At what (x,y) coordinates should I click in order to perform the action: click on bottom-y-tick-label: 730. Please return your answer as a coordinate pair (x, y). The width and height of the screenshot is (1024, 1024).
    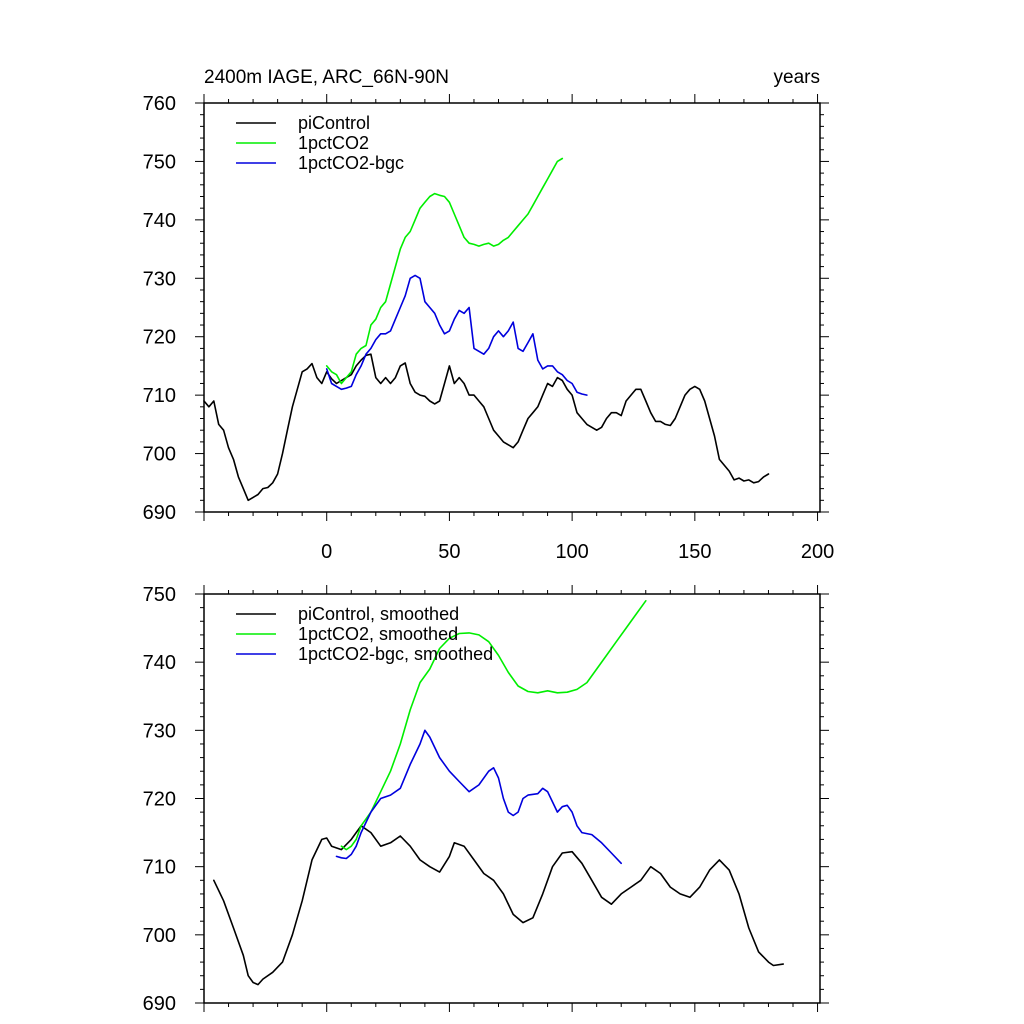
    Looking at the image, I should click on (159, 731).